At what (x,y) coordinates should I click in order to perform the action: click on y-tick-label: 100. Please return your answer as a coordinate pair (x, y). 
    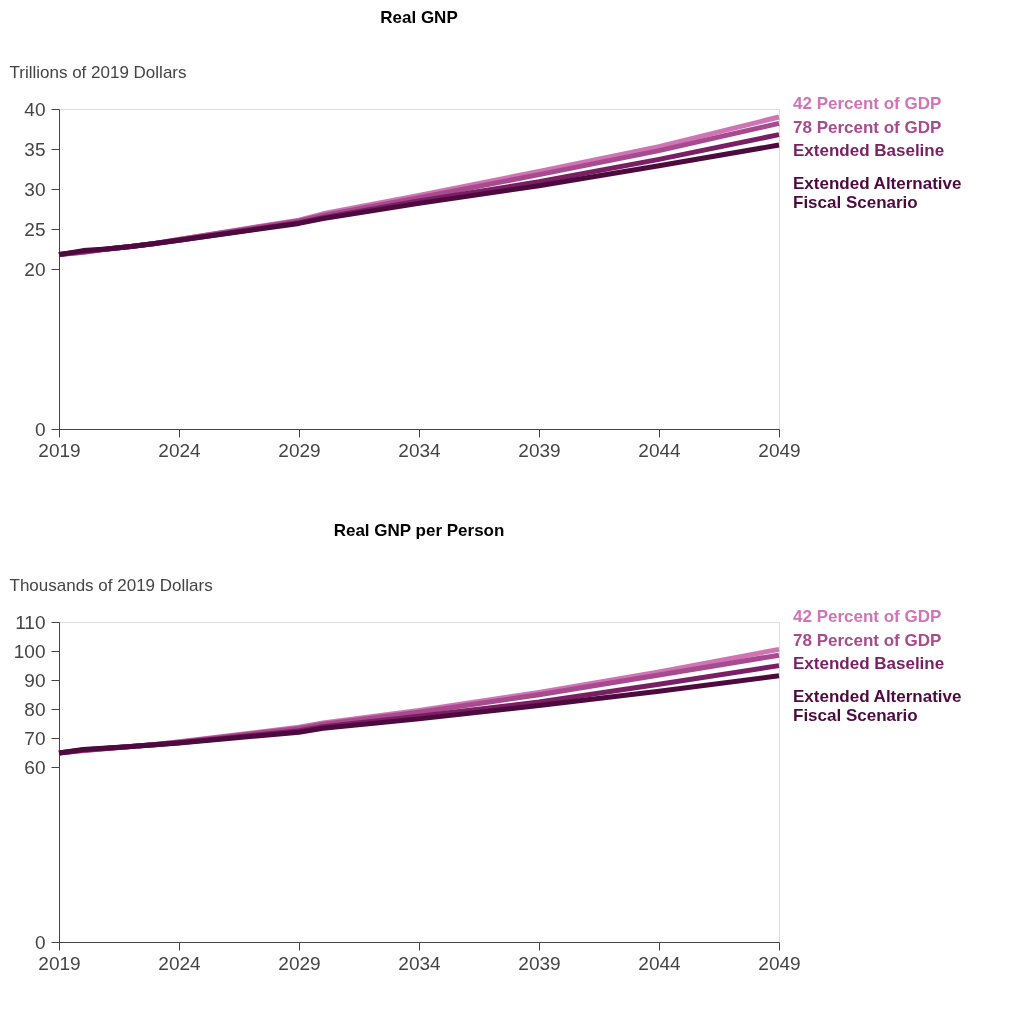
    Looking at the image, I should click on (29, 651).